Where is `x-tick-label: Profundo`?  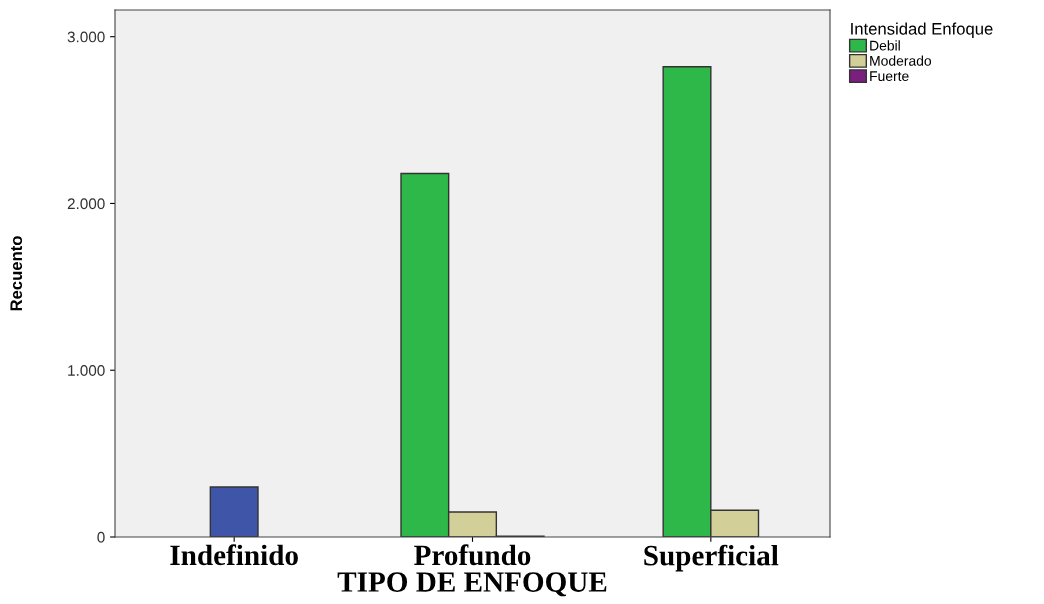 x-tick-label: Profundo is located at coordinates (472, 555).